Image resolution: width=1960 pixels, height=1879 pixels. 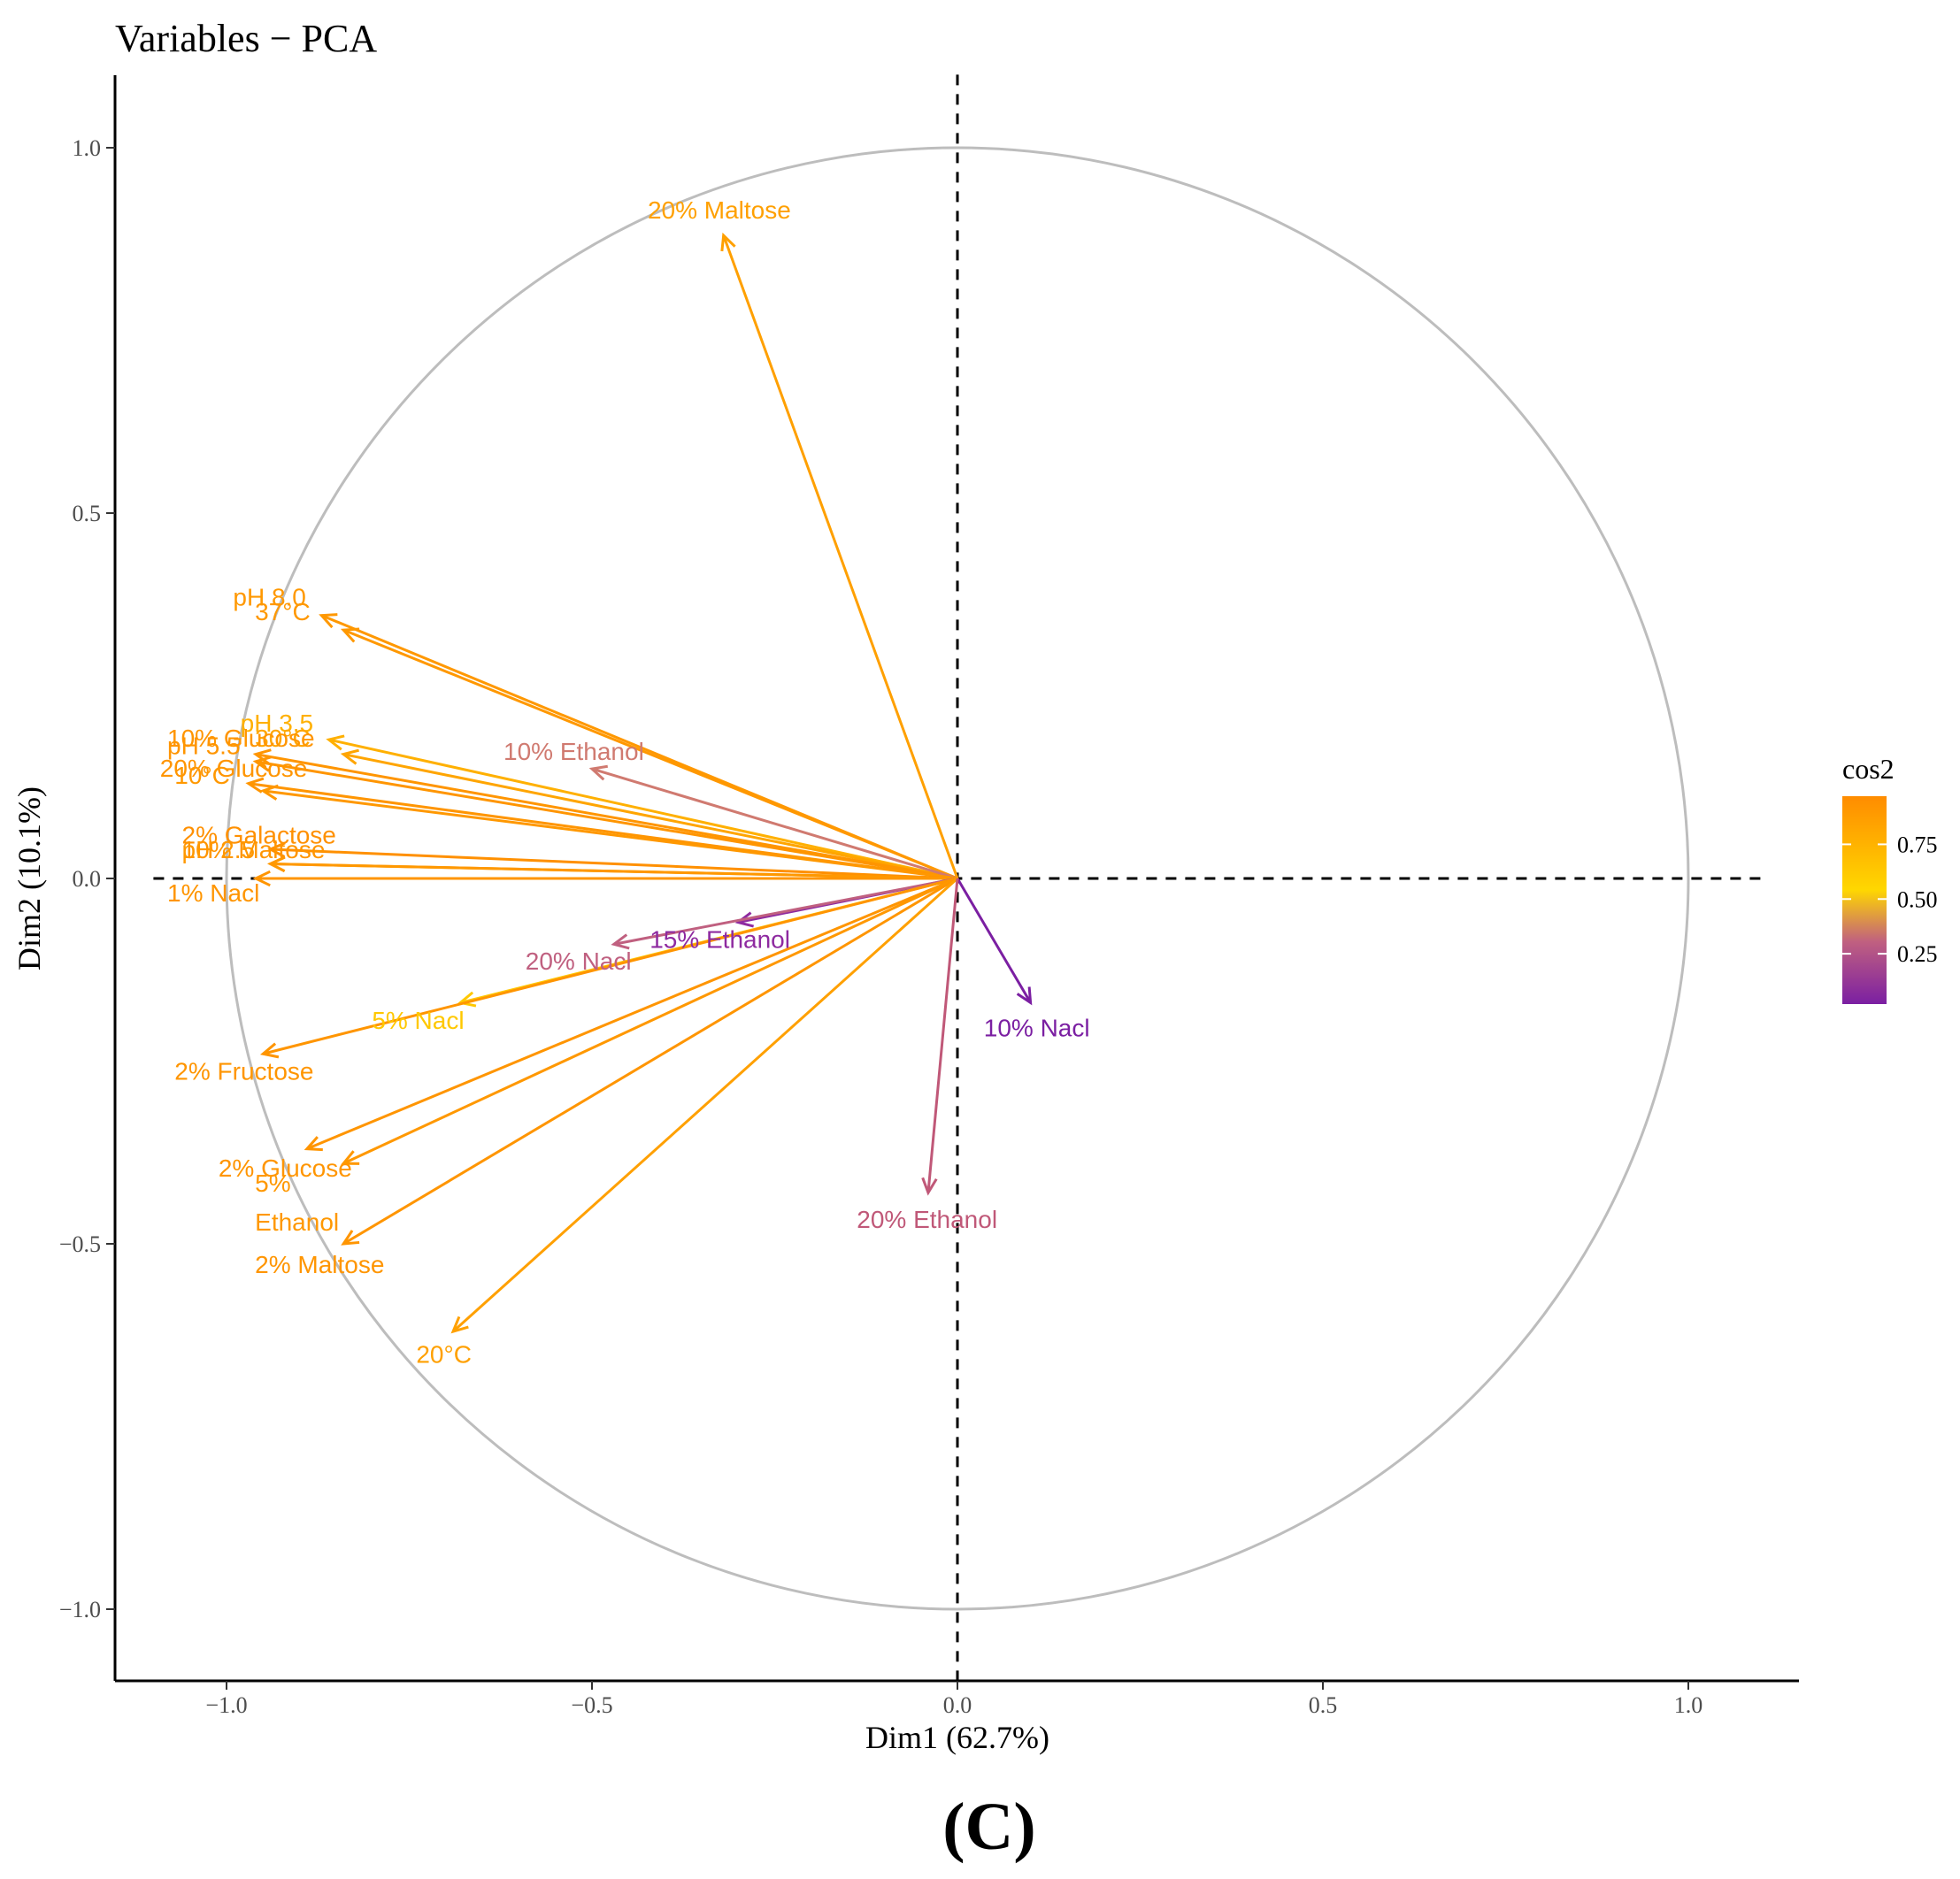 What do you see at coordinates (719, 210) in the screenshot?
I see `variable-label: 20% Maltose` at bounding box center [719, 210].